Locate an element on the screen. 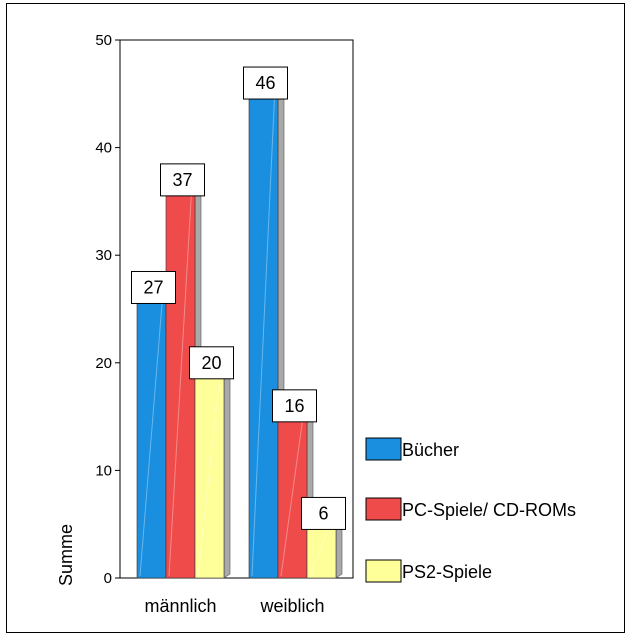  legend-label: PS2-Spiele is located at coordinates (447, 572).